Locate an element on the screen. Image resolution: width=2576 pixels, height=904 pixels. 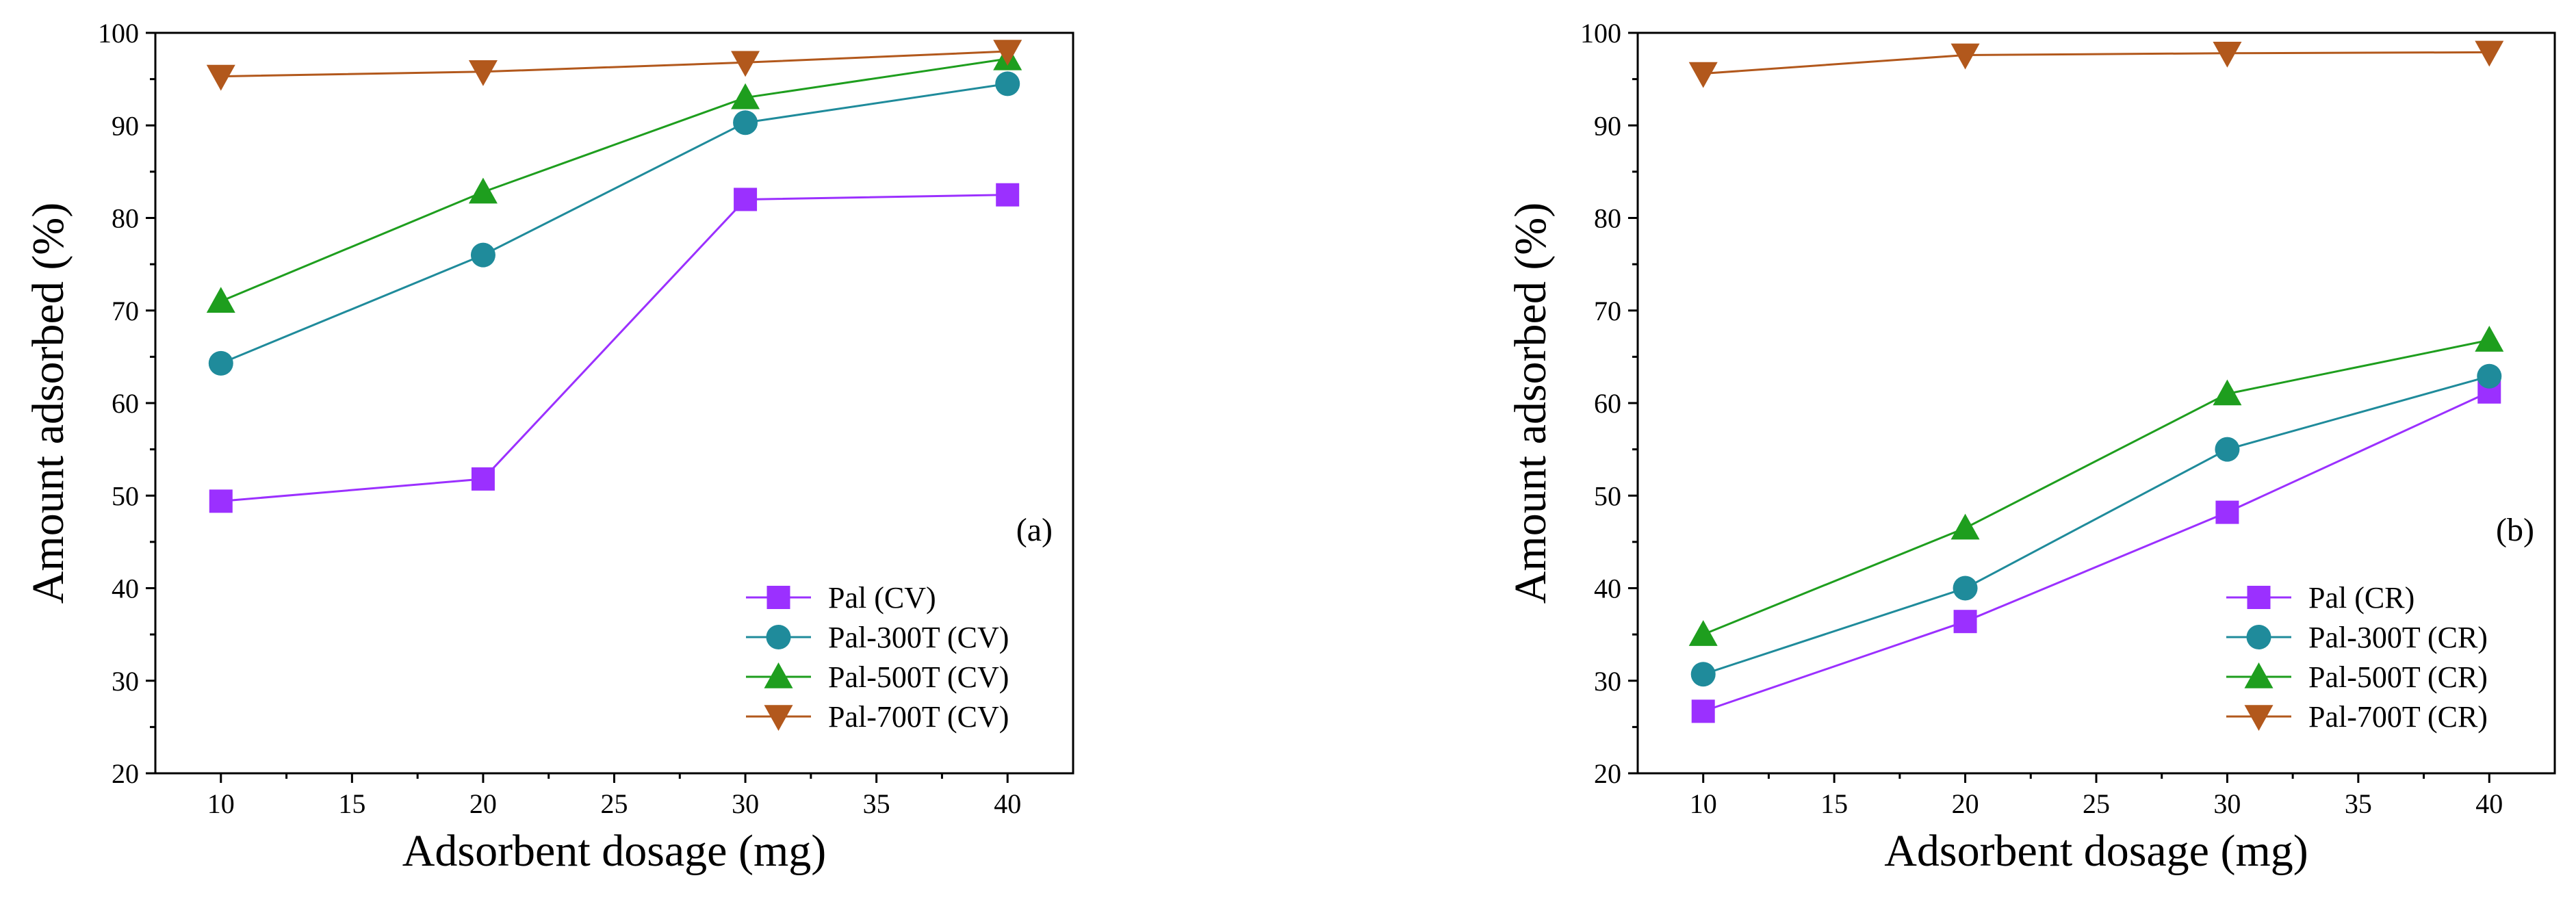
legend-label: Pal-700T (CR) is located at coordinates (2398, 717).